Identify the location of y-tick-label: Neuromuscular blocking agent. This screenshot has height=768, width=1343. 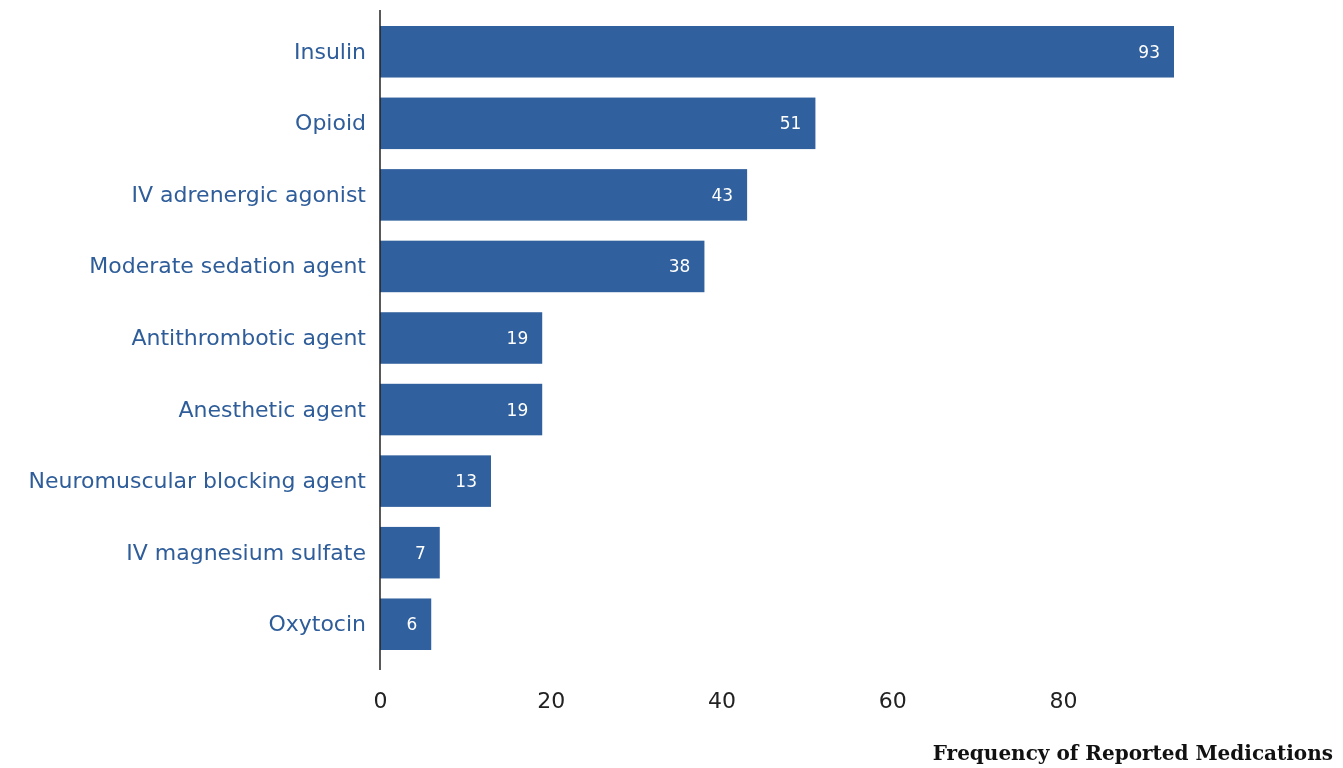
(197, 481).